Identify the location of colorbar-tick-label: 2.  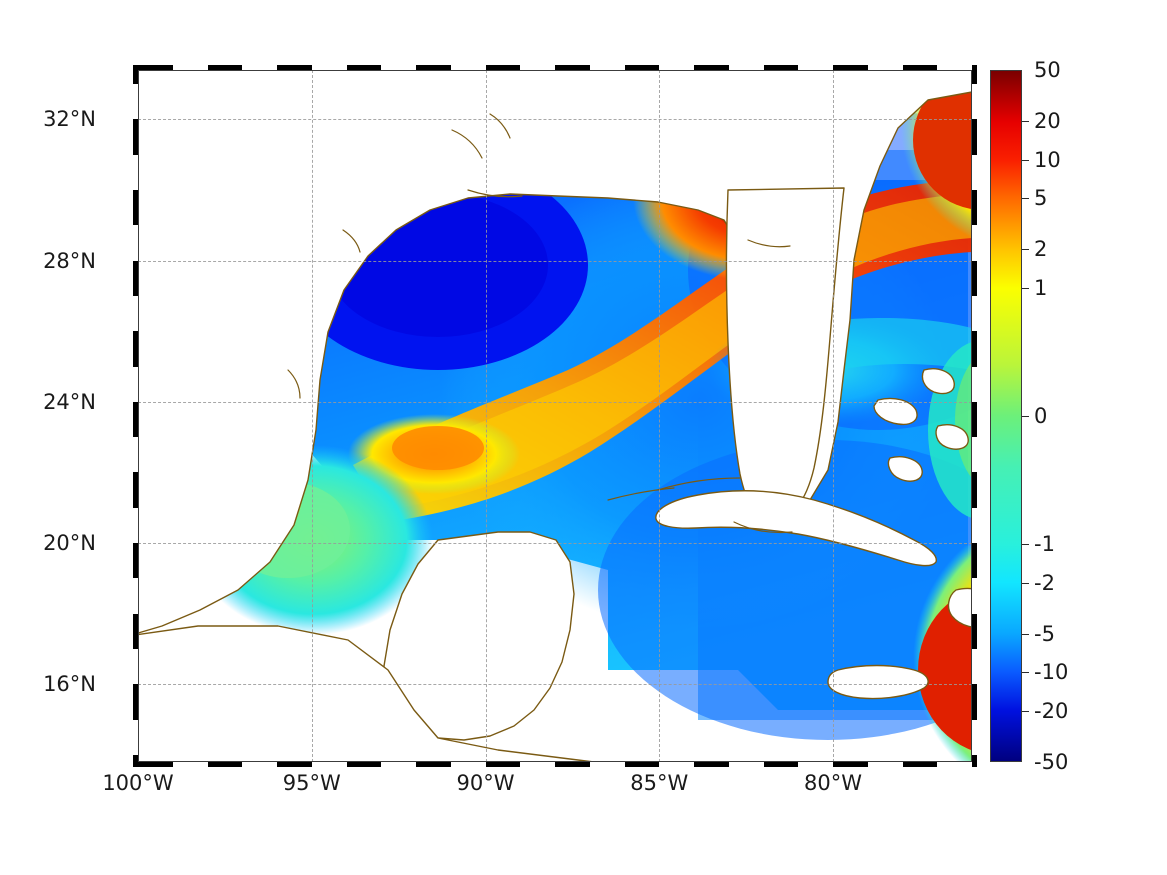
(1041, 249).